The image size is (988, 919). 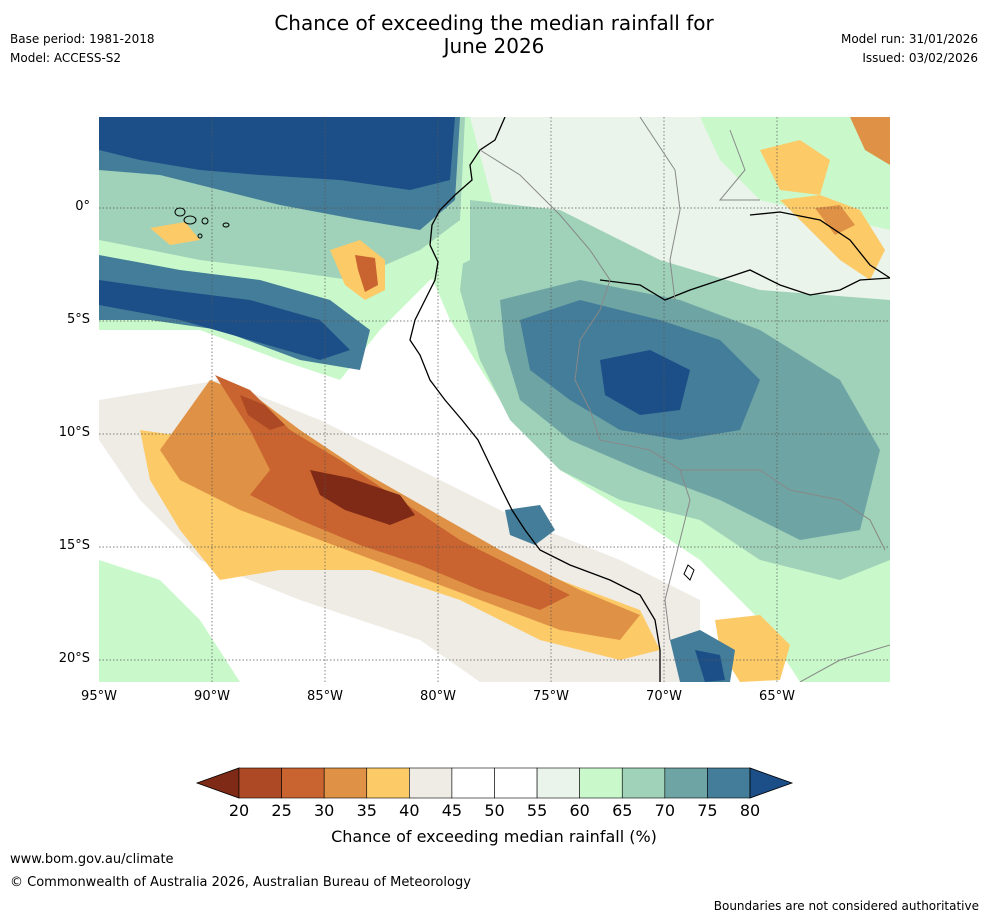 I want to click on colorbar-extend-low, so click(x=217, y=783).